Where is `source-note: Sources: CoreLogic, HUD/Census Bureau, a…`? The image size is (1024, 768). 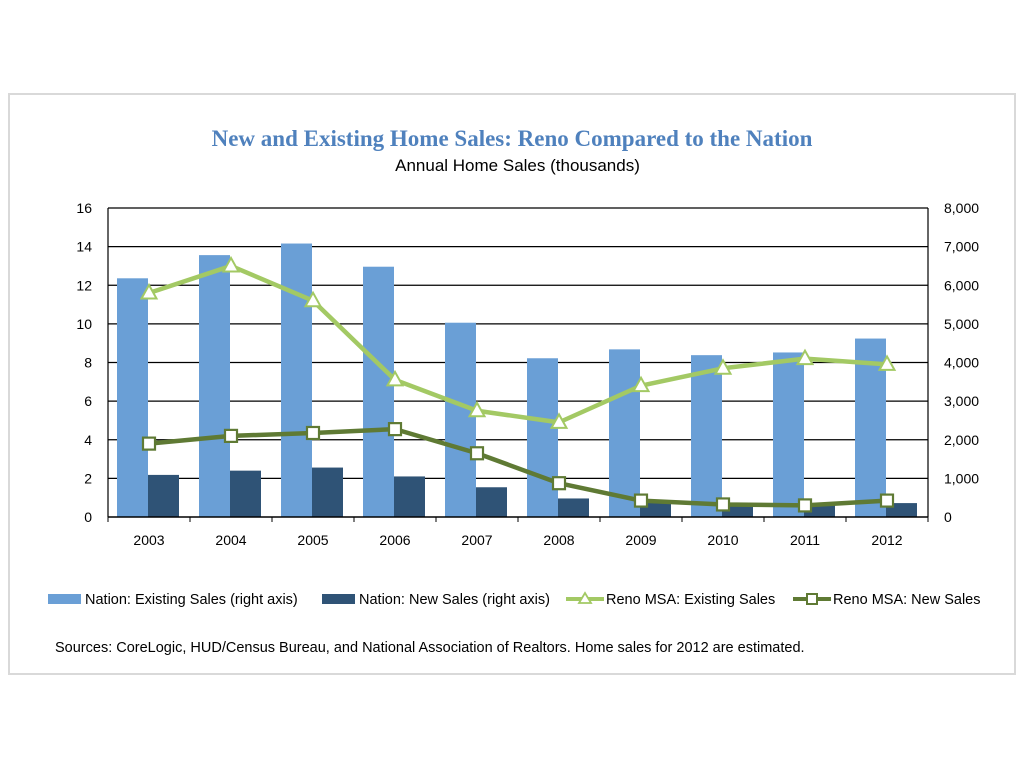
source-note: Sources: CoreLogic, HUD/Census Bureau, a… is located at coordinates (430, 648).